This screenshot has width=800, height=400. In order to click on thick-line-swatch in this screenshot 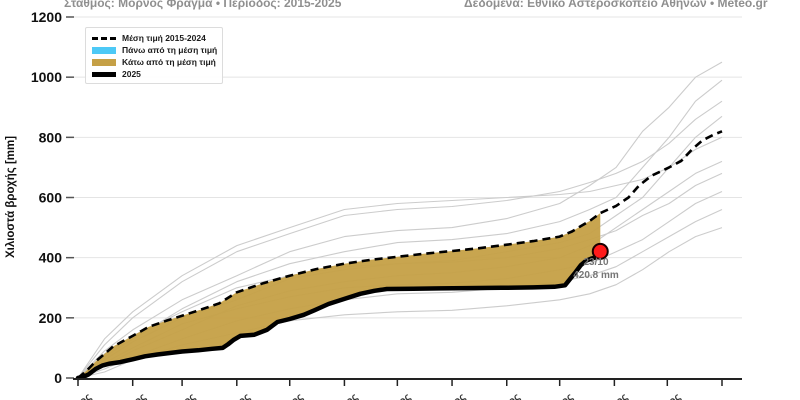, I will do `click(104, 74)`.